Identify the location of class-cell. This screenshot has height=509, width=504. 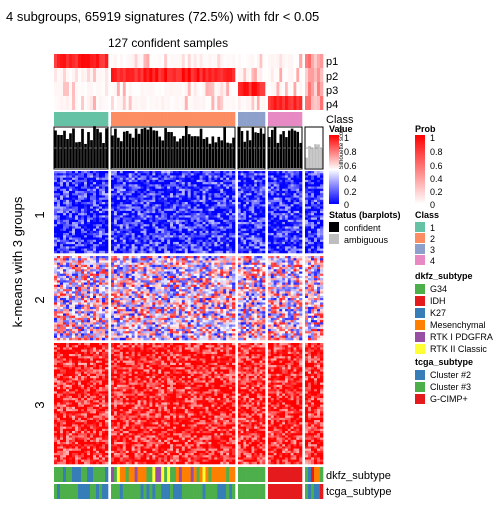
(88, 119).